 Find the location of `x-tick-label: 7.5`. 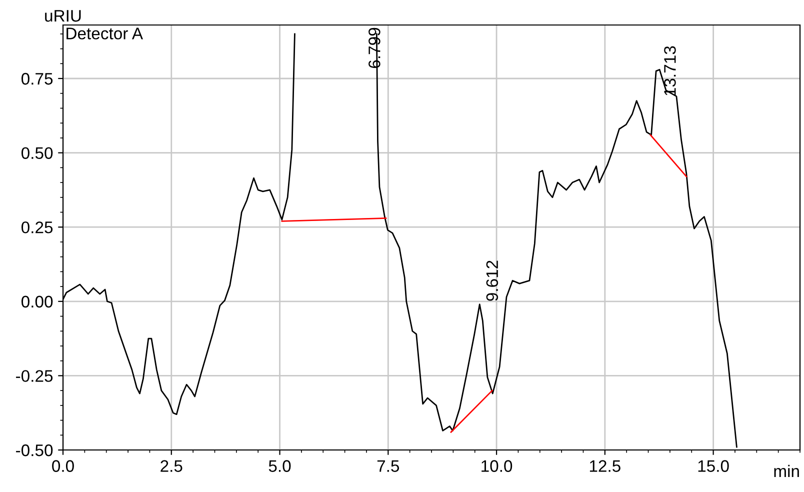

x-tick-label: 7.5 is located at coordinates (388, 466).